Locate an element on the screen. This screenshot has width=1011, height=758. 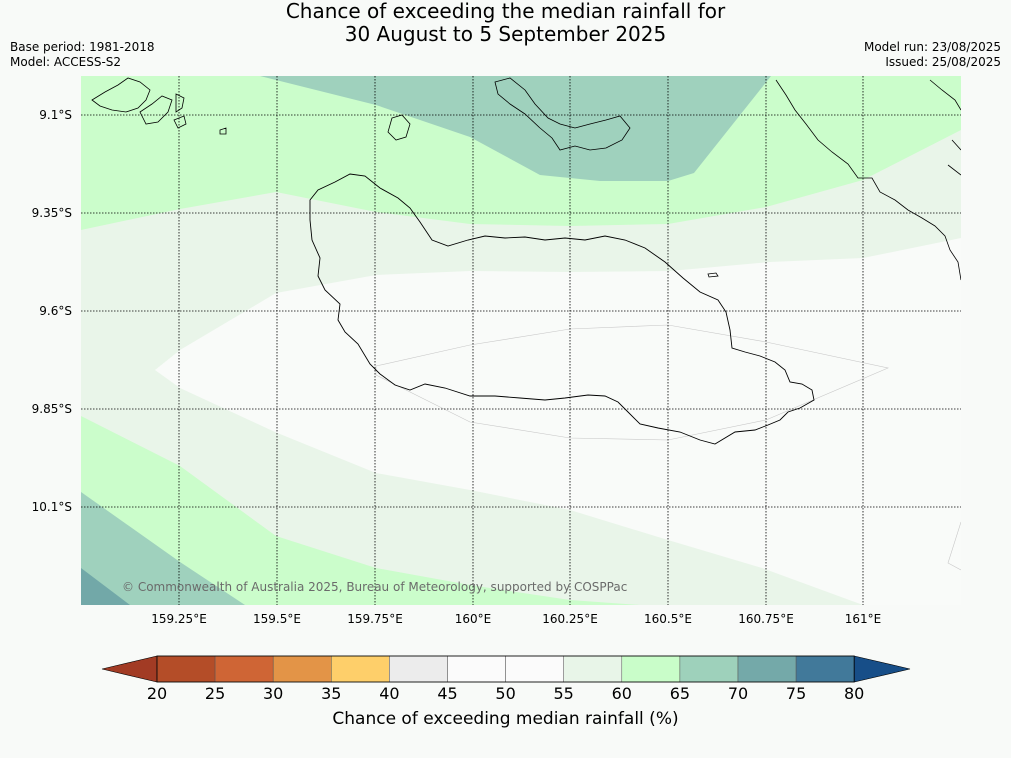
lon-tick: 160.5°E is located at coordinates (668, 619).